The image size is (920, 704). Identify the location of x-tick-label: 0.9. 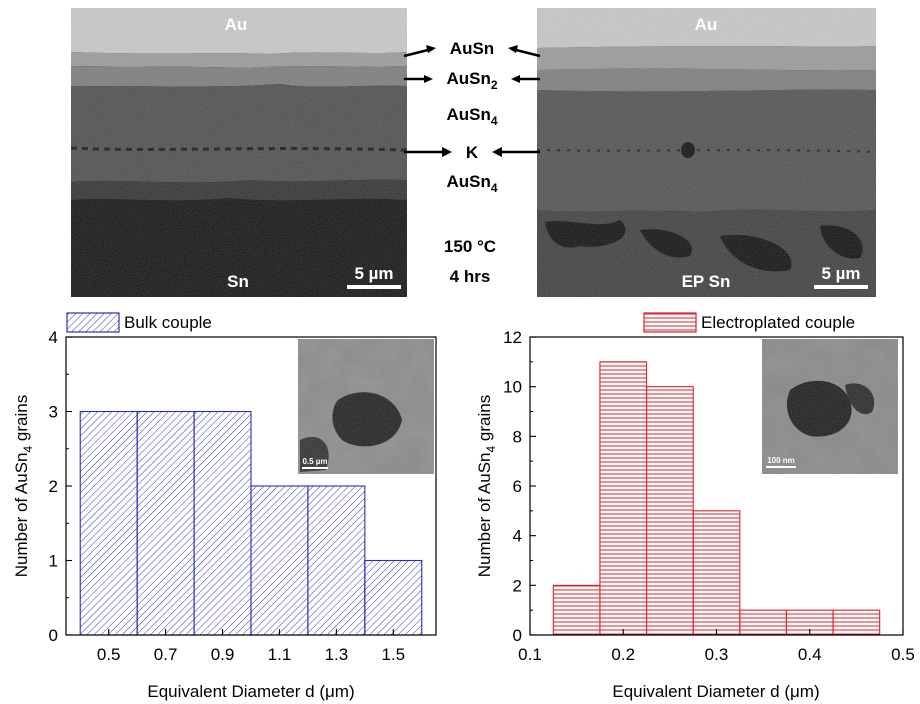
(223, 654).